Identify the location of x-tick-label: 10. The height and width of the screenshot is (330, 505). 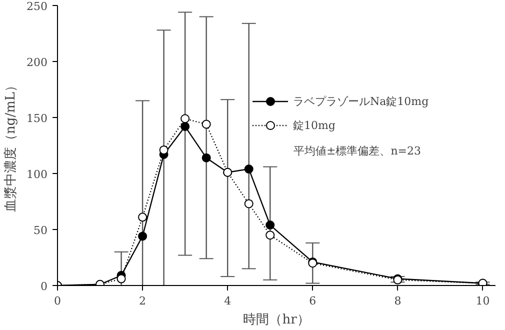
(483, 301).